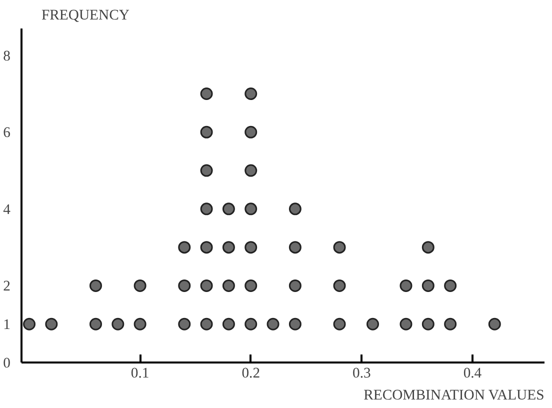 This screenshot has height=408, width=552. I want to click on x-tick-label: 0.1, so click(140, 374).